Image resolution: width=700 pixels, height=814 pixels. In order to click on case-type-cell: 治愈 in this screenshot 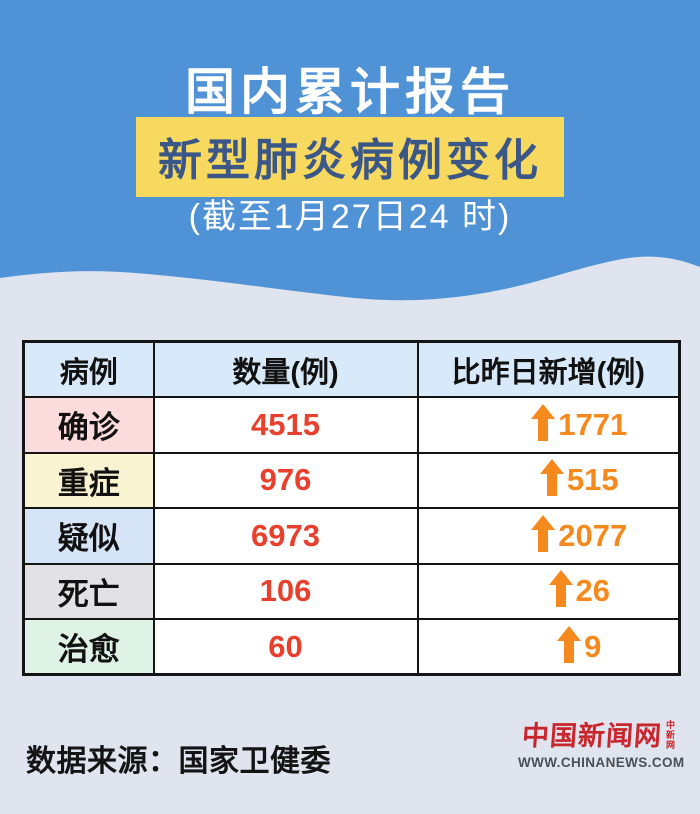, I will do `click(88, 647)`.